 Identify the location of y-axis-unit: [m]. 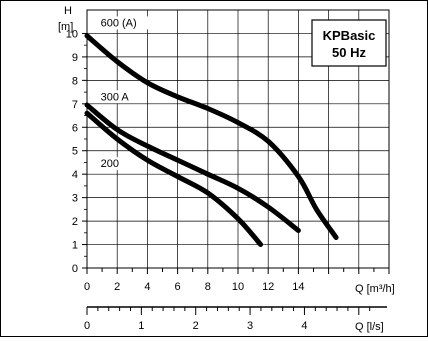
(65, 27).